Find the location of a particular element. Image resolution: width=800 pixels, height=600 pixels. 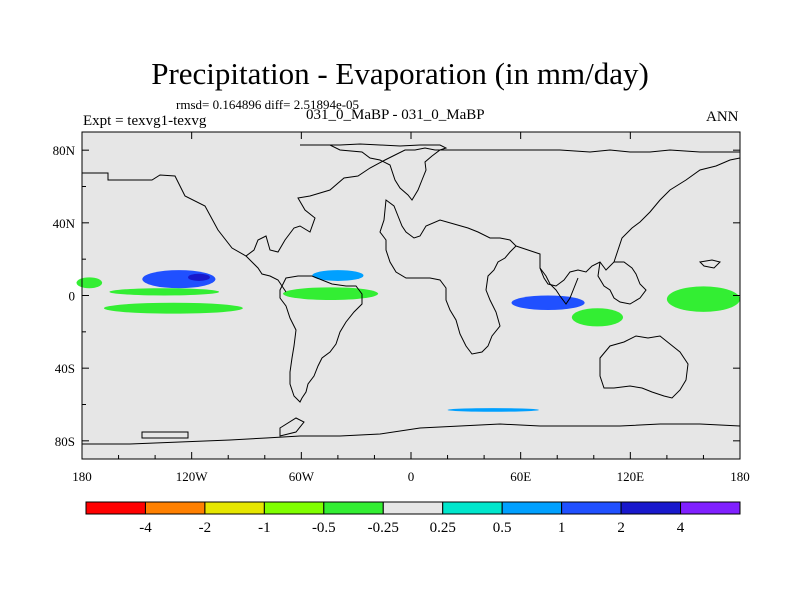

stats-label: rmsd= 0.164896 diff= 2.51894e-05 is located at coordinates (268, 104).